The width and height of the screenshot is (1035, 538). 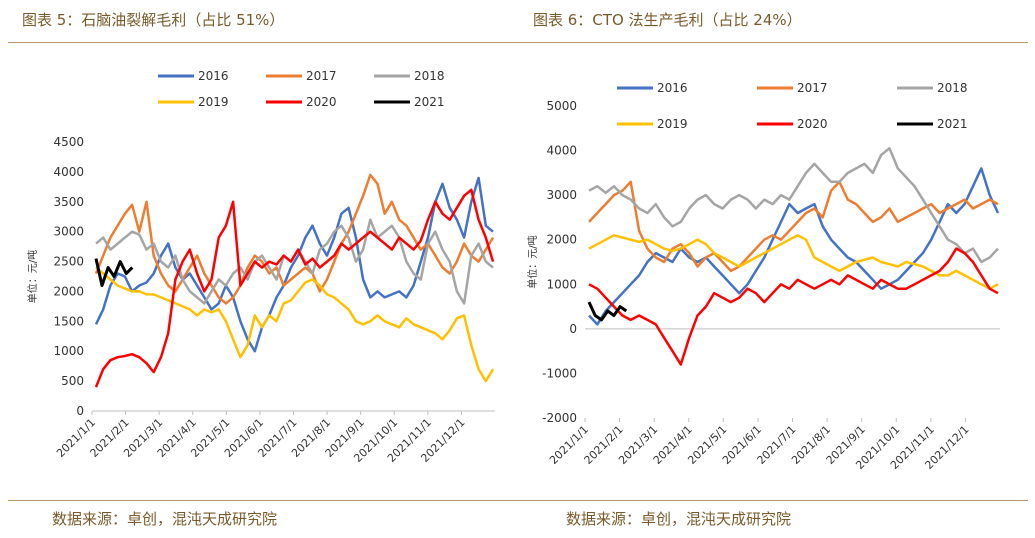 I want to click on left-chart-title: 图表 5：石脑油裂解毛利（占比 51%）, so click(x=153, y=20).